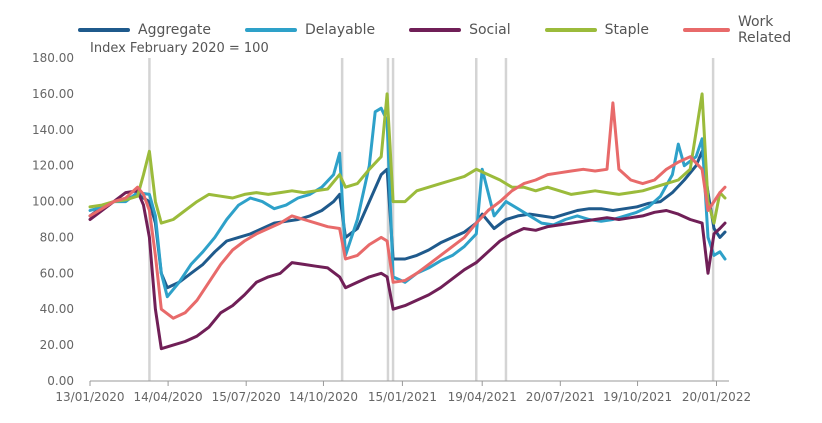 This screenshot has width=822, height=423. What do you see at coordinates (53, 58) in the screenshot?
I see `y-tick-label: 180.00` at bounding box center [53, 58].